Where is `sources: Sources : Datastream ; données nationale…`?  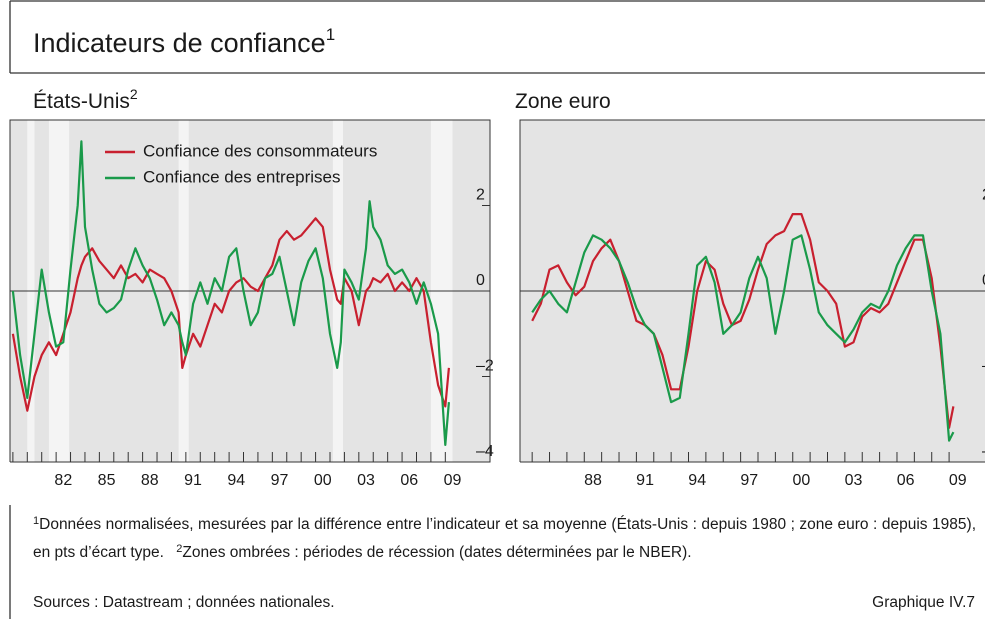
sources: Sources : Datastream ; données nationale… is located at coordinates (184, 602).